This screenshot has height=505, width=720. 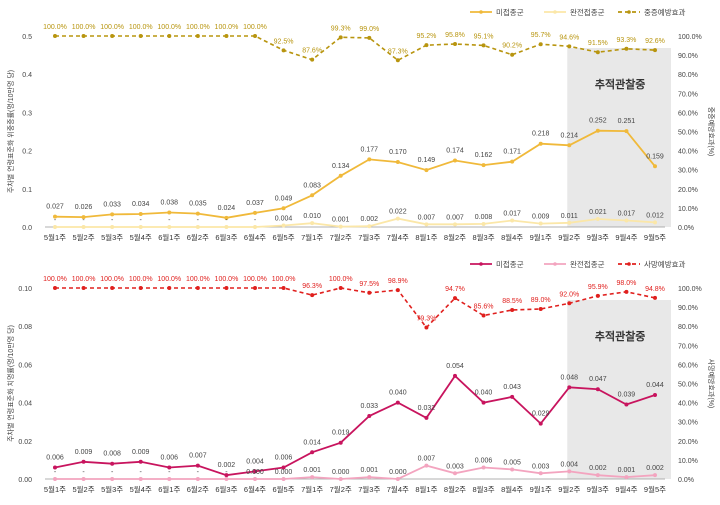 What do you see at coordinates (626, 40) in the screenshot?
I see `data-label: 93.3%` at bounding box center [626, 40].